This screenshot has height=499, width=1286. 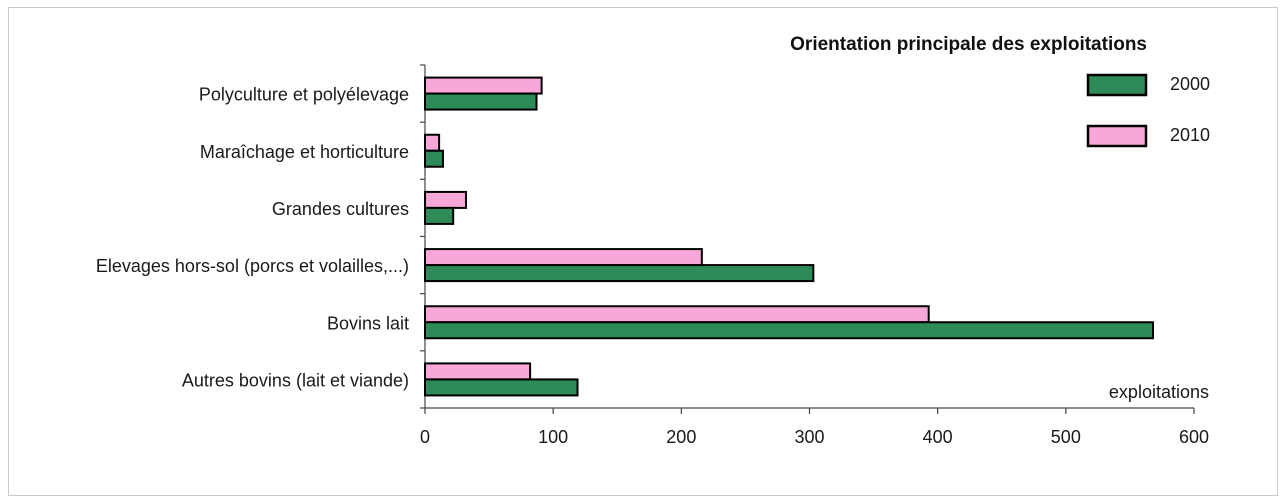 I want to click on category-label: Bovins lait, so click(x=368, y=323).